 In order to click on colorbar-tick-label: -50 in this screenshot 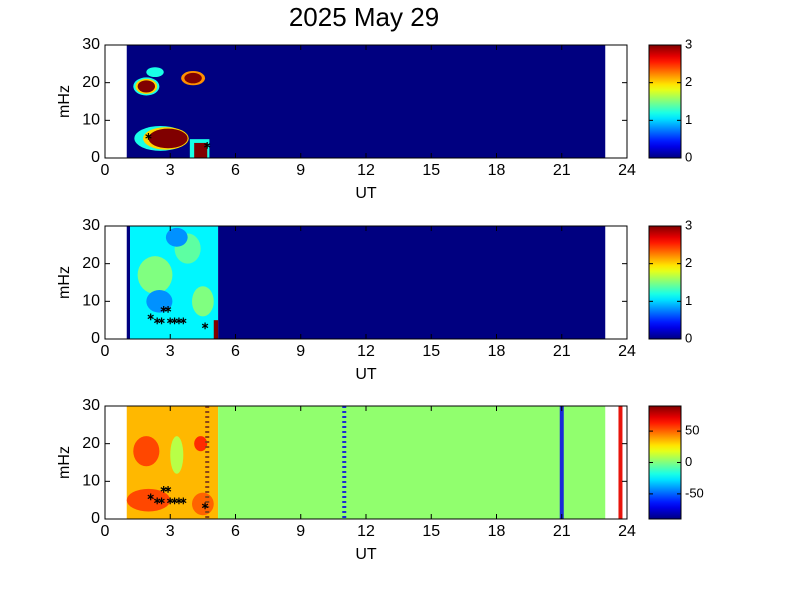, I will do `click(694, 492)`.